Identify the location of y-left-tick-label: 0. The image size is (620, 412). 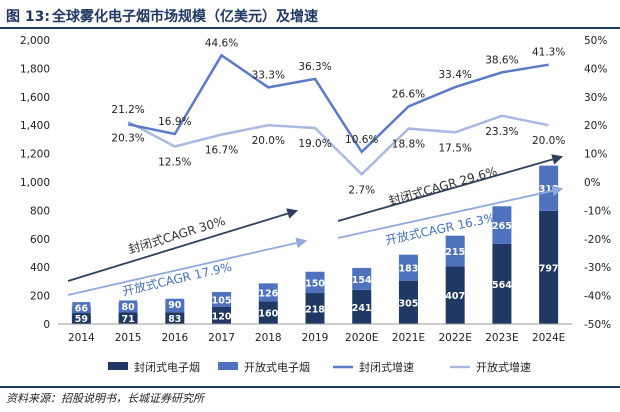
(46, 325).